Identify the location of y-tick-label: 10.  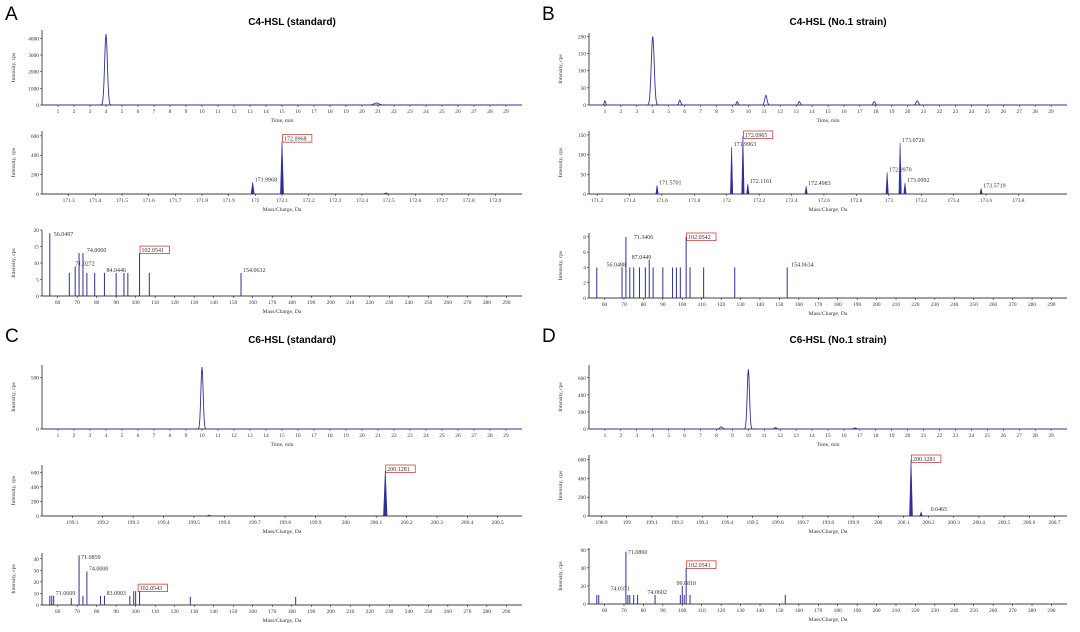
(37, 264).